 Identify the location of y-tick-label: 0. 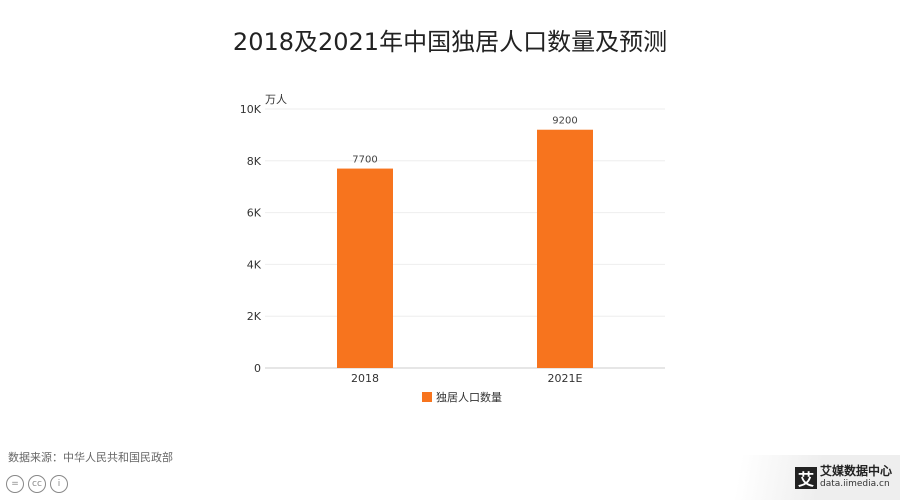
(257, 368).